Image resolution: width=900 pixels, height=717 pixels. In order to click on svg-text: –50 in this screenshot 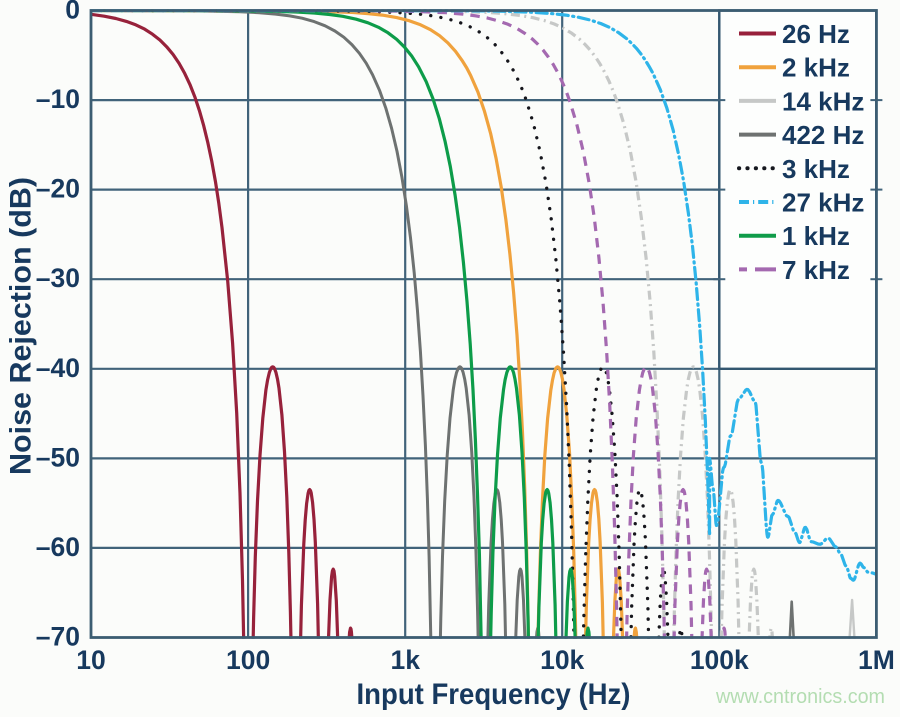, I will do `click(58, 457)`.